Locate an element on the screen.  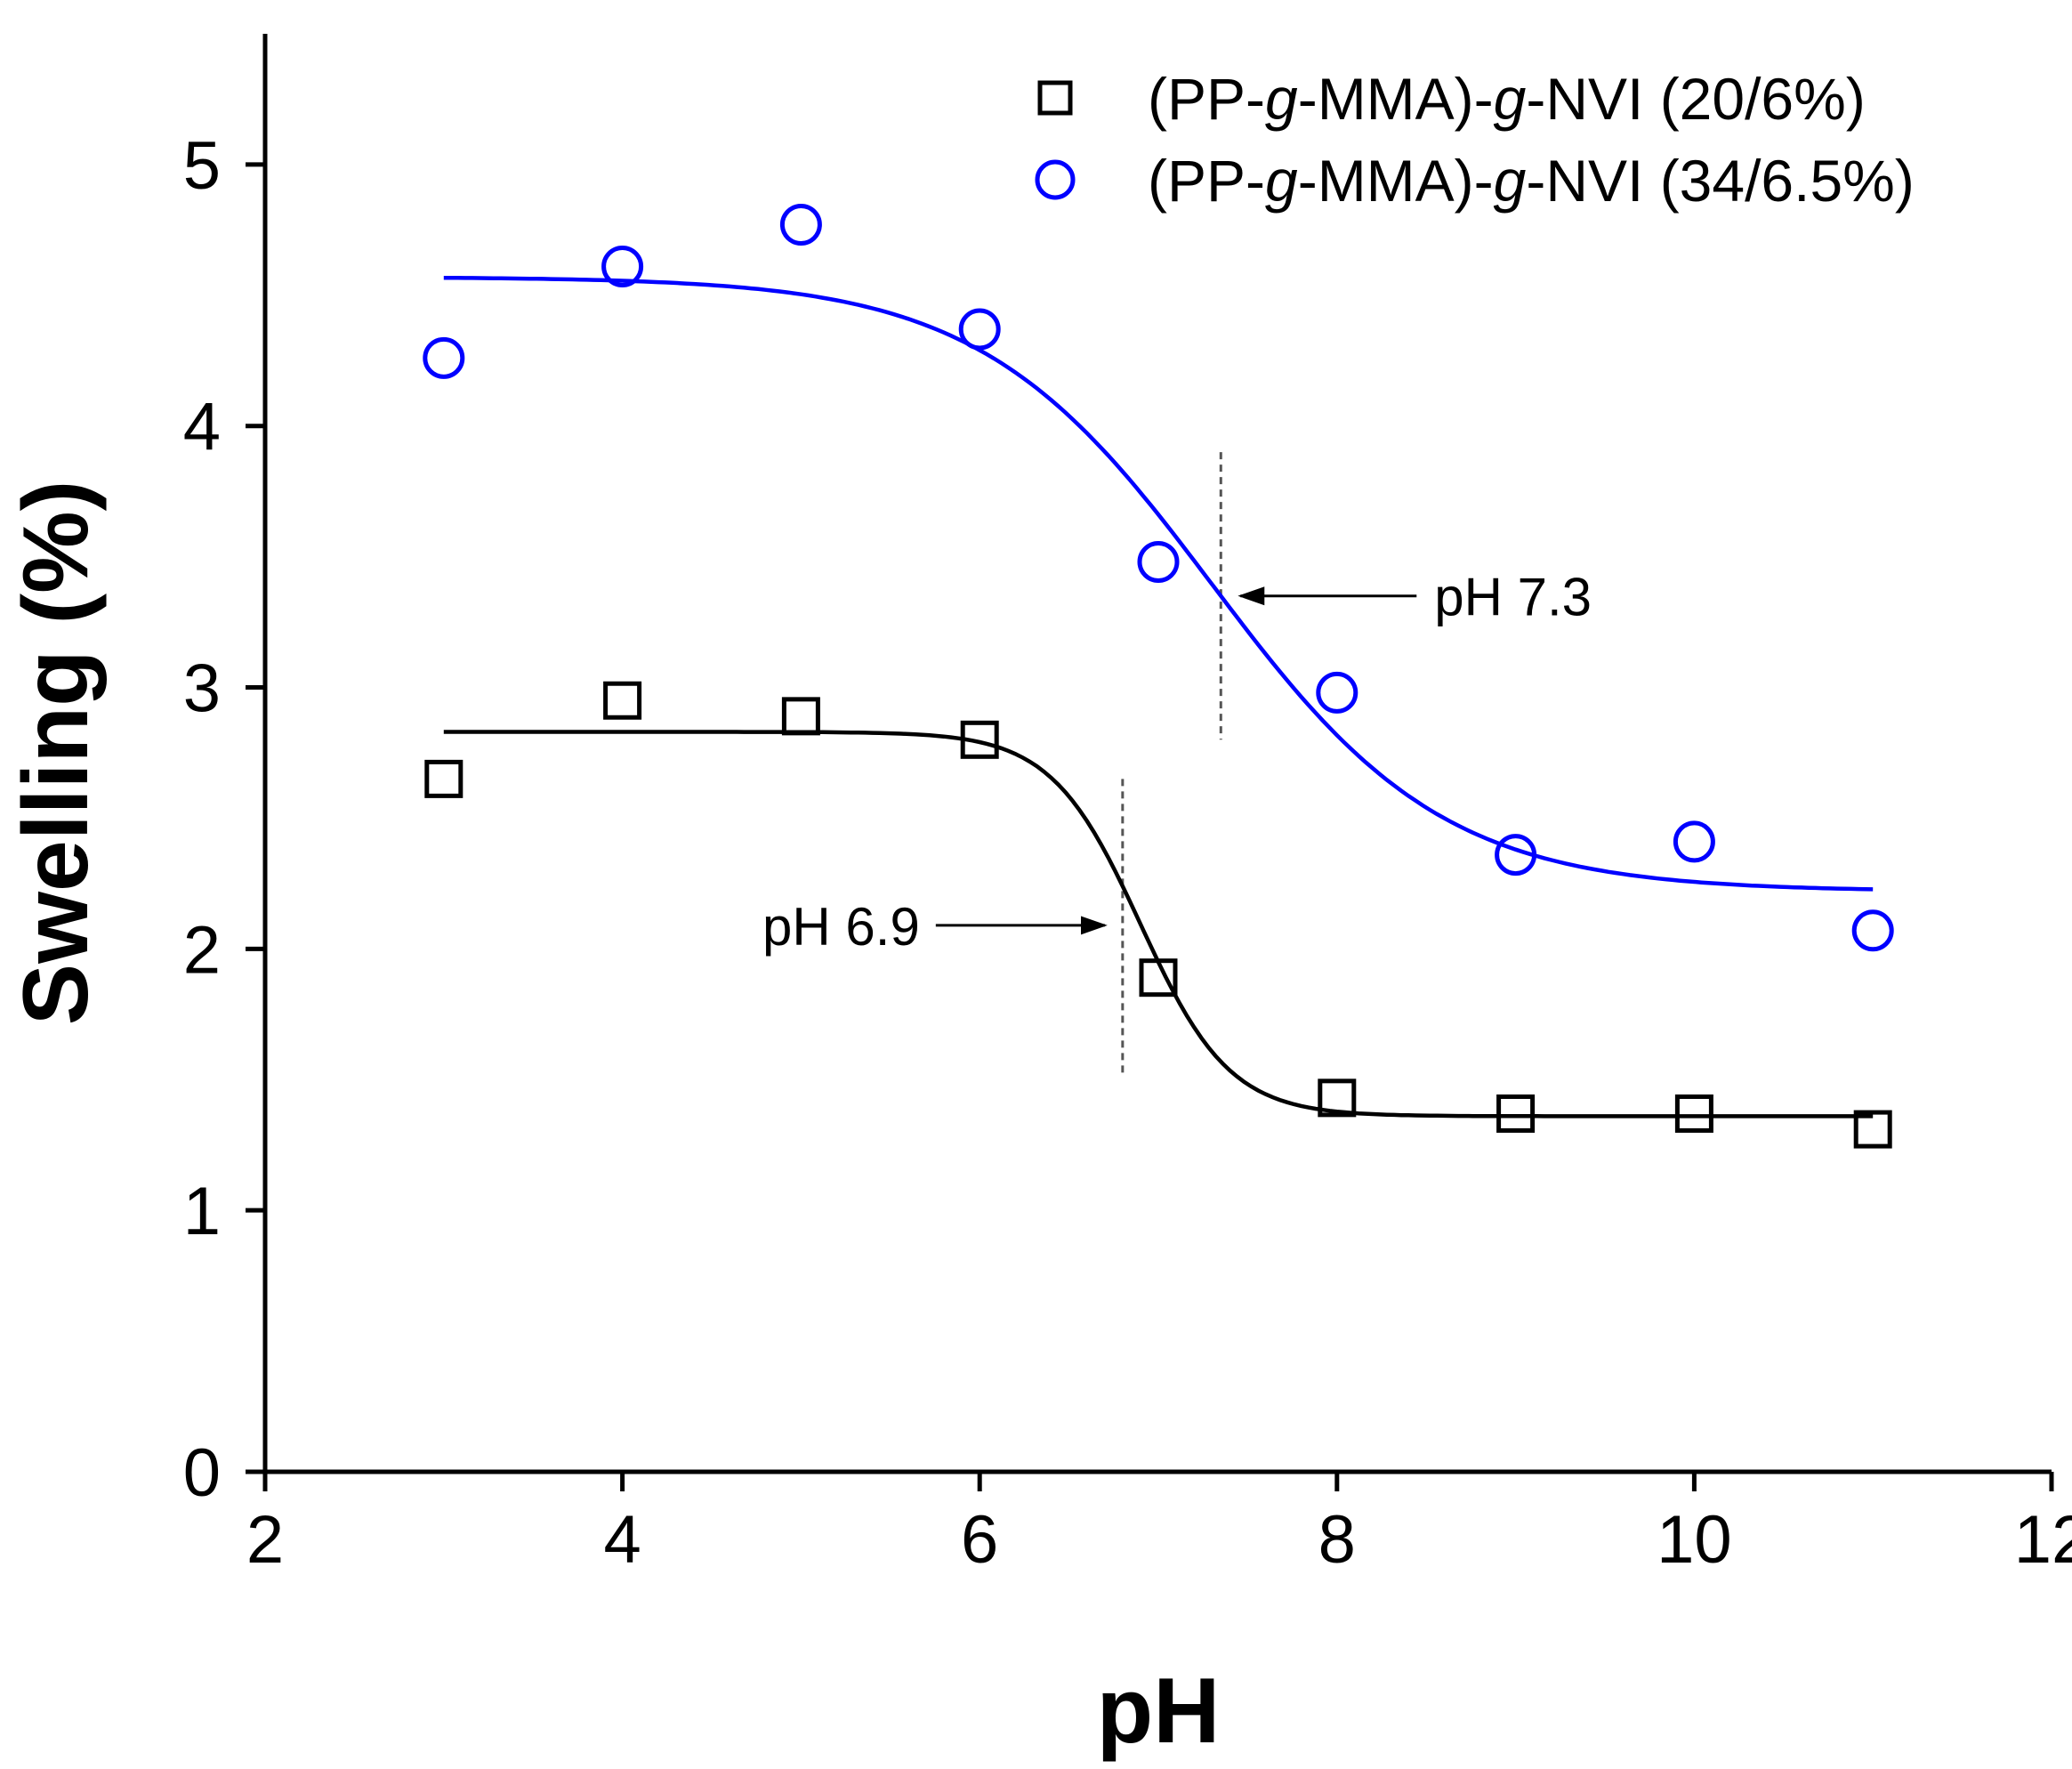
annotation-label: pH 6.9 is located at coordinates (841, 927).